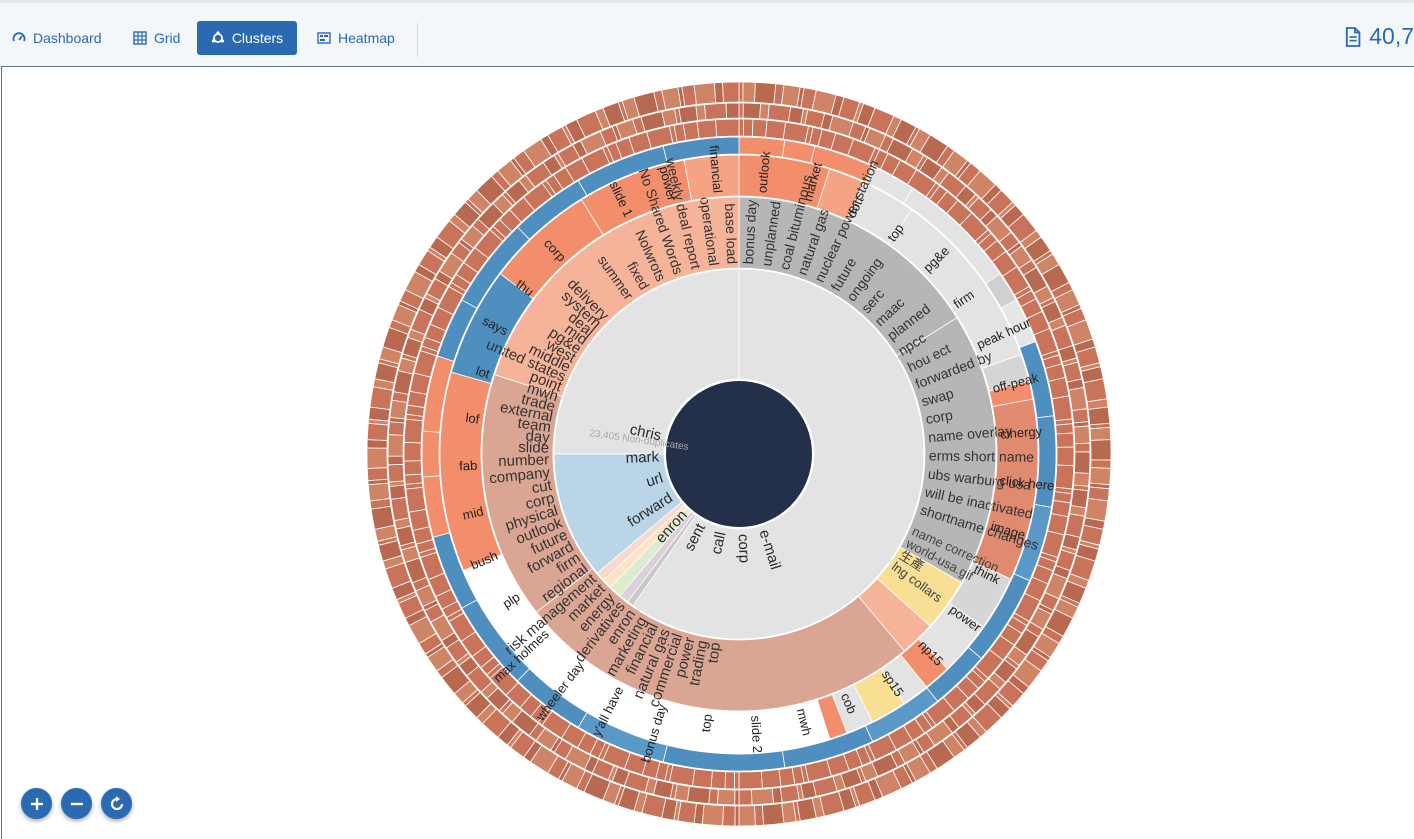 The image size is (1414, 839). I want to click on nav-clusters-button: Clusters, so click(247, 38).